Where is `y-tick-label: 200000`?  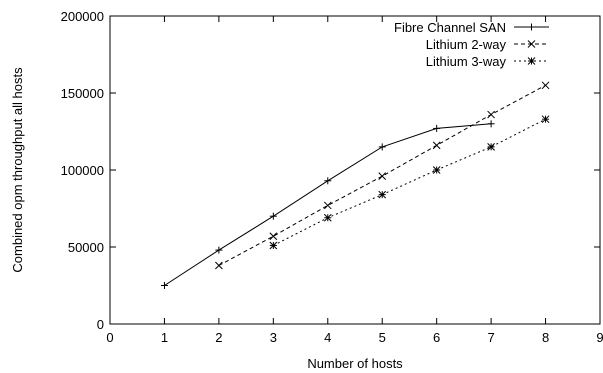 y-tick-label: 200000 is located at coordinates (82, 16).